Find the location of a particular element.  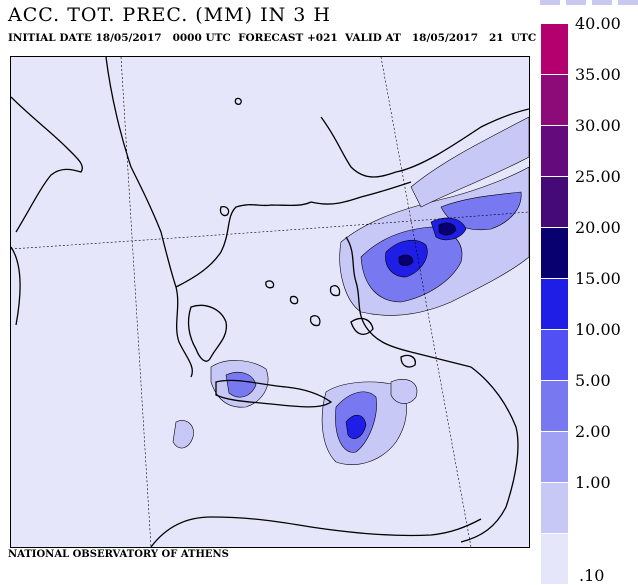

legend-label: 10.00 is located at coordinates (598, 329).